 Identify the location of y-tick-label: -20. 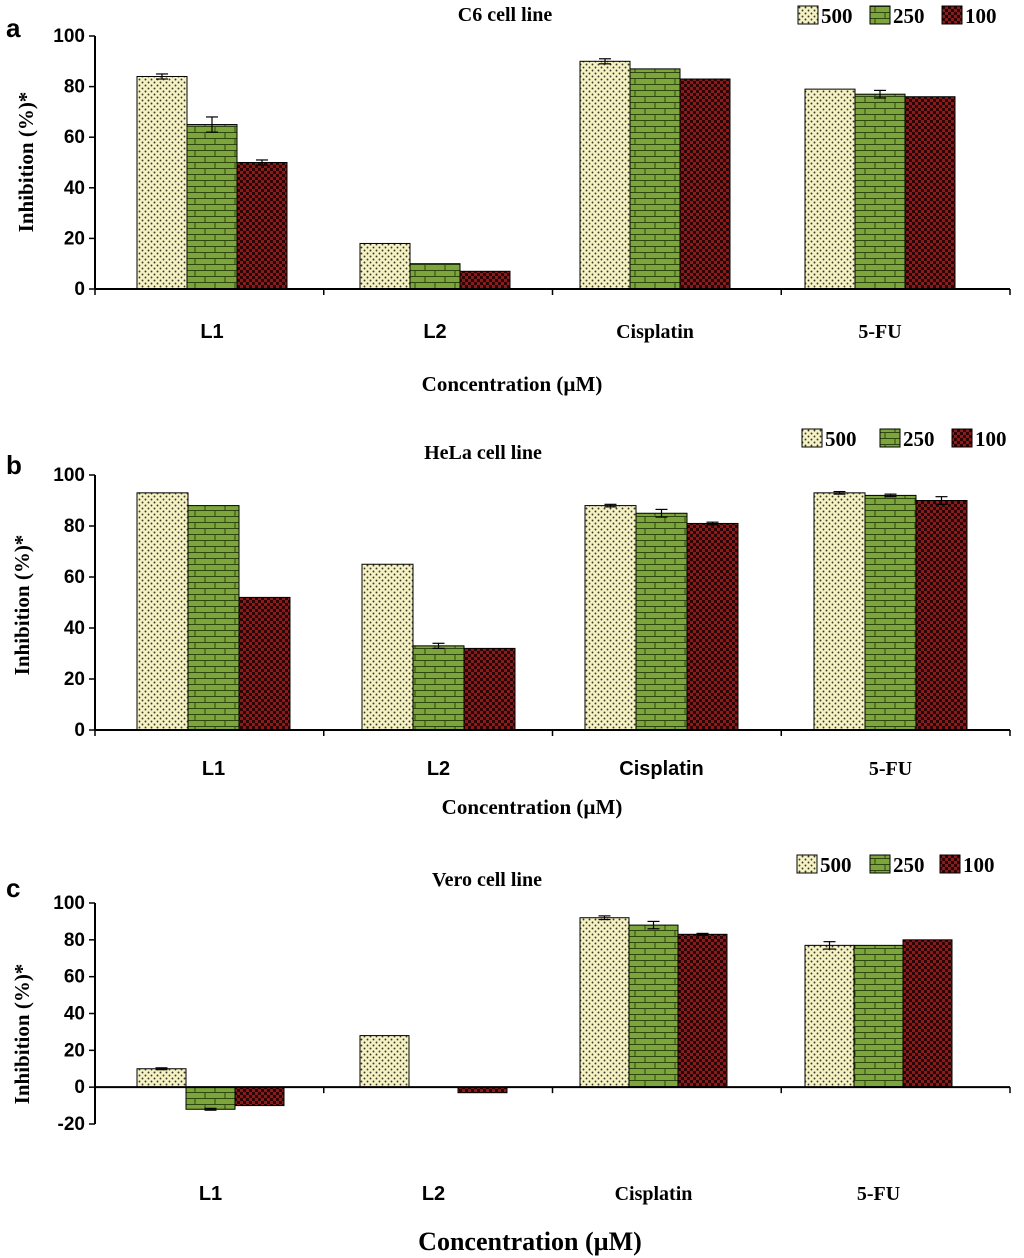
(71, 1124).